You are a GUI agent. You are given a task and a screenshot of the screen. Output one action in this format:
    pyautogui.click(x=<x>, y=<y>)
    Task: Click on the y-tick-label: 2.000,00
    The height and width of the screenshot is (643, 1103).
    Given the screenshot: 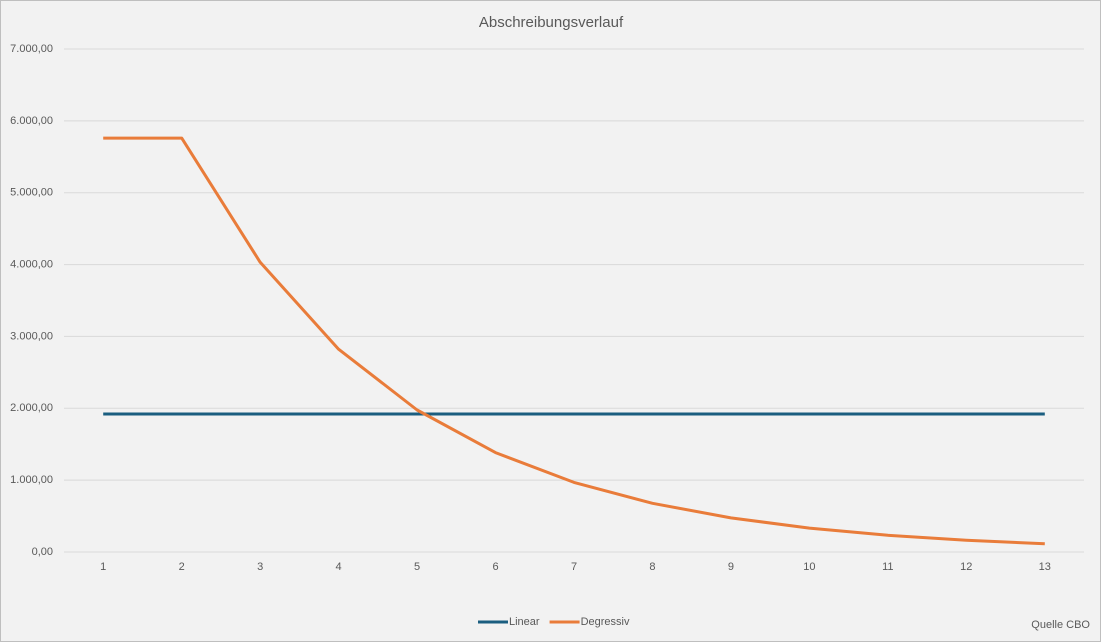 What is the action you would take?
    pyautogui.click(x=31, y=408)
    